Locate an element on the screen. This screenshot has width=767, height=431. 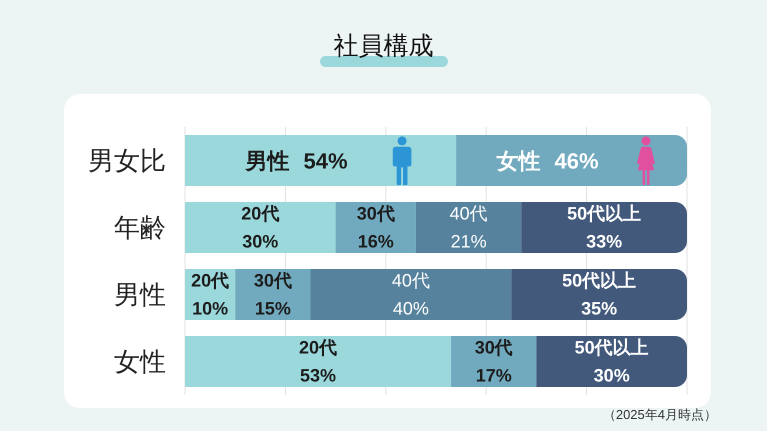
y-tick-label: 女性 is located at coordinates (140, 361).